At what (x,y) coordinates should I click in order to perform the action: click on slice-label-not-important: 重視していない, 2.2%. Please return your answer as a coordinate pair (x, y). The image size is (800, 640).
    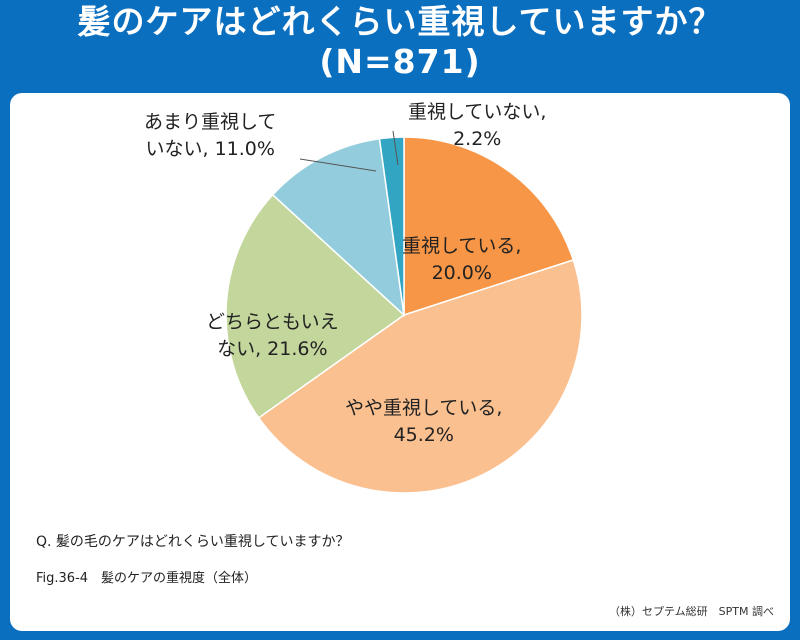
    Looking at the image, I should click on (477, 126).